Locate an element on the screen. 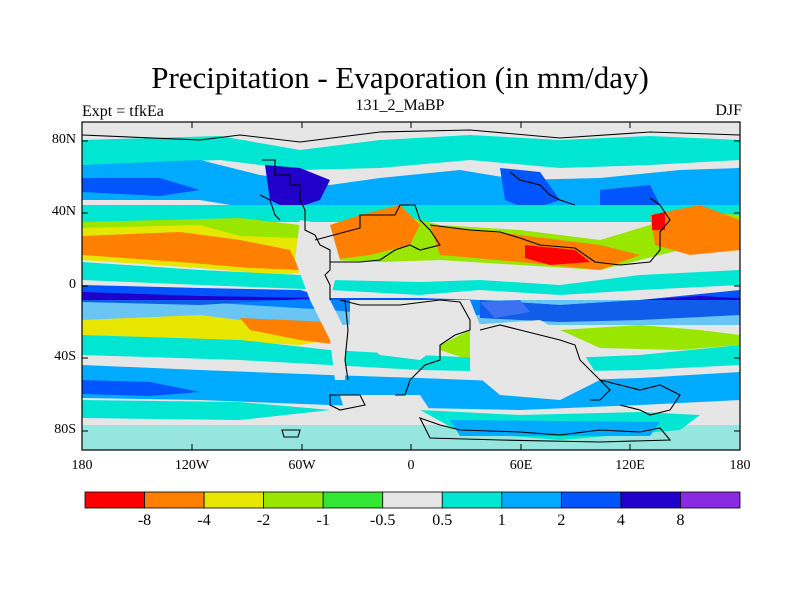 The width and height of the screenshot is (800, 600). europe-storm is located at coordinates (530, 189).